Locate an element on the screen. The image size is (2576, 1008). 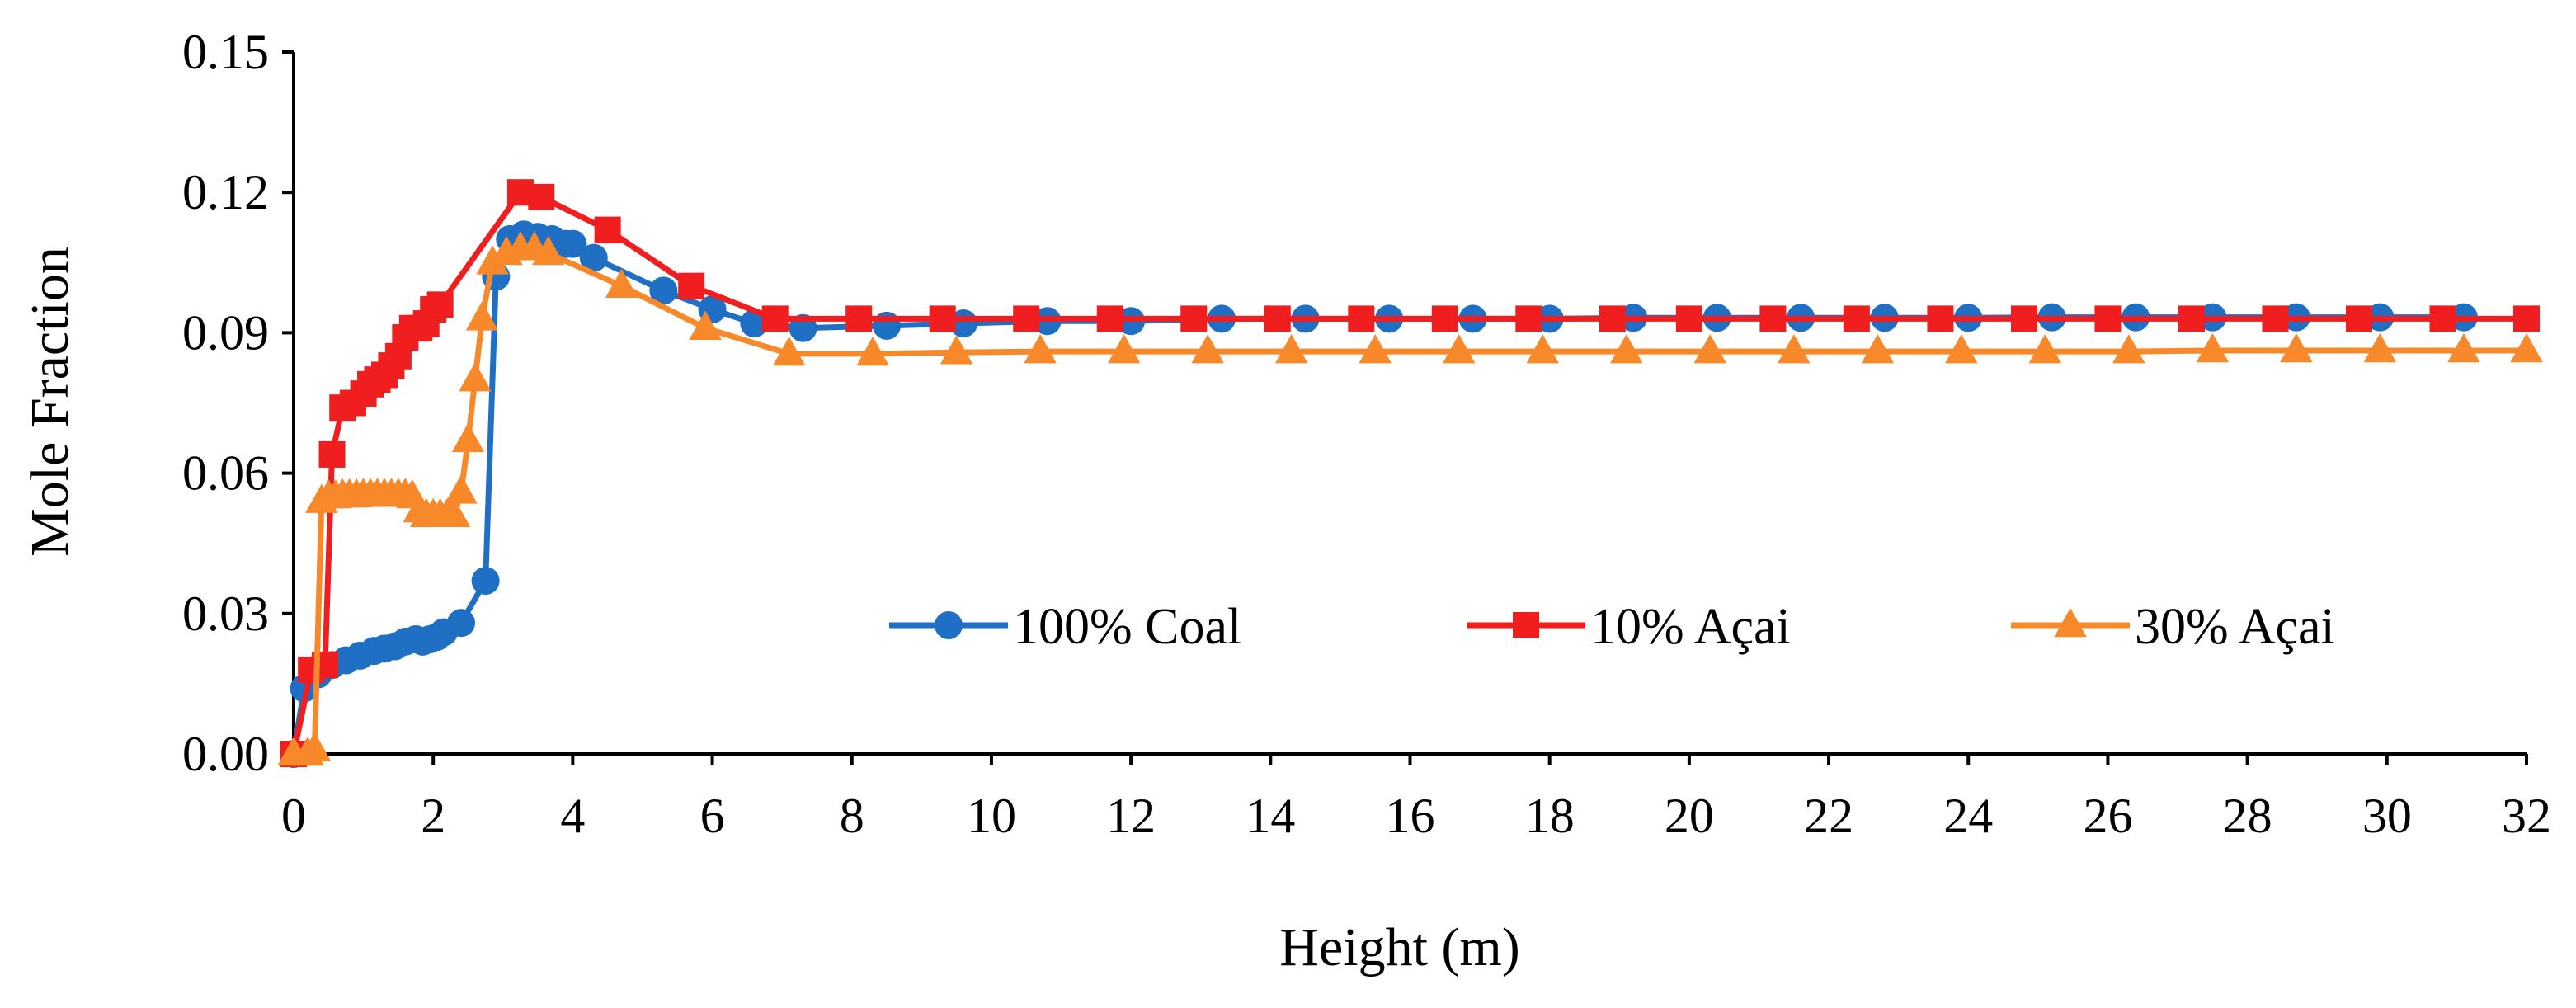
legend: 100% Coal 10% Açai 30% Açai is located at coordinates (1612, 627).